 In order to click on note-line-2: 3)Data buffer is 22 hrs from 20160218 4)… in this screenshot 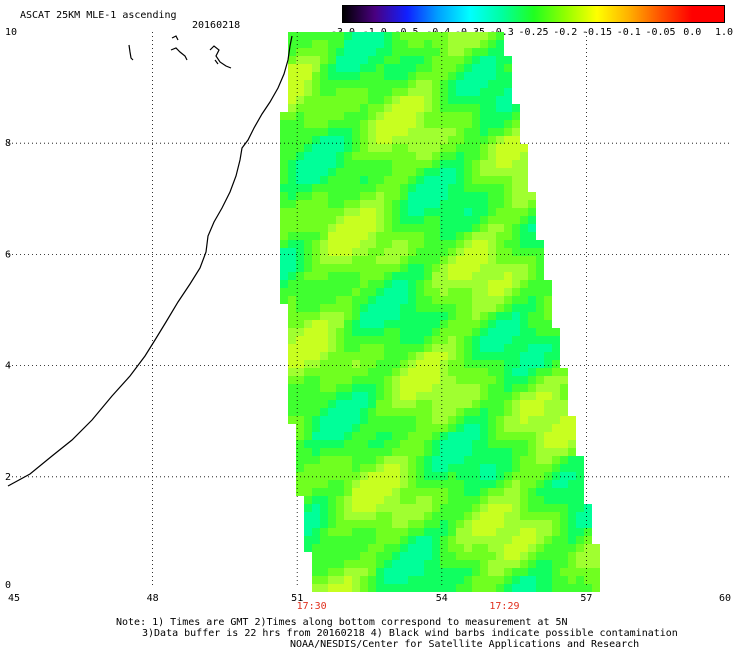, I will do `click(410, 633)`.